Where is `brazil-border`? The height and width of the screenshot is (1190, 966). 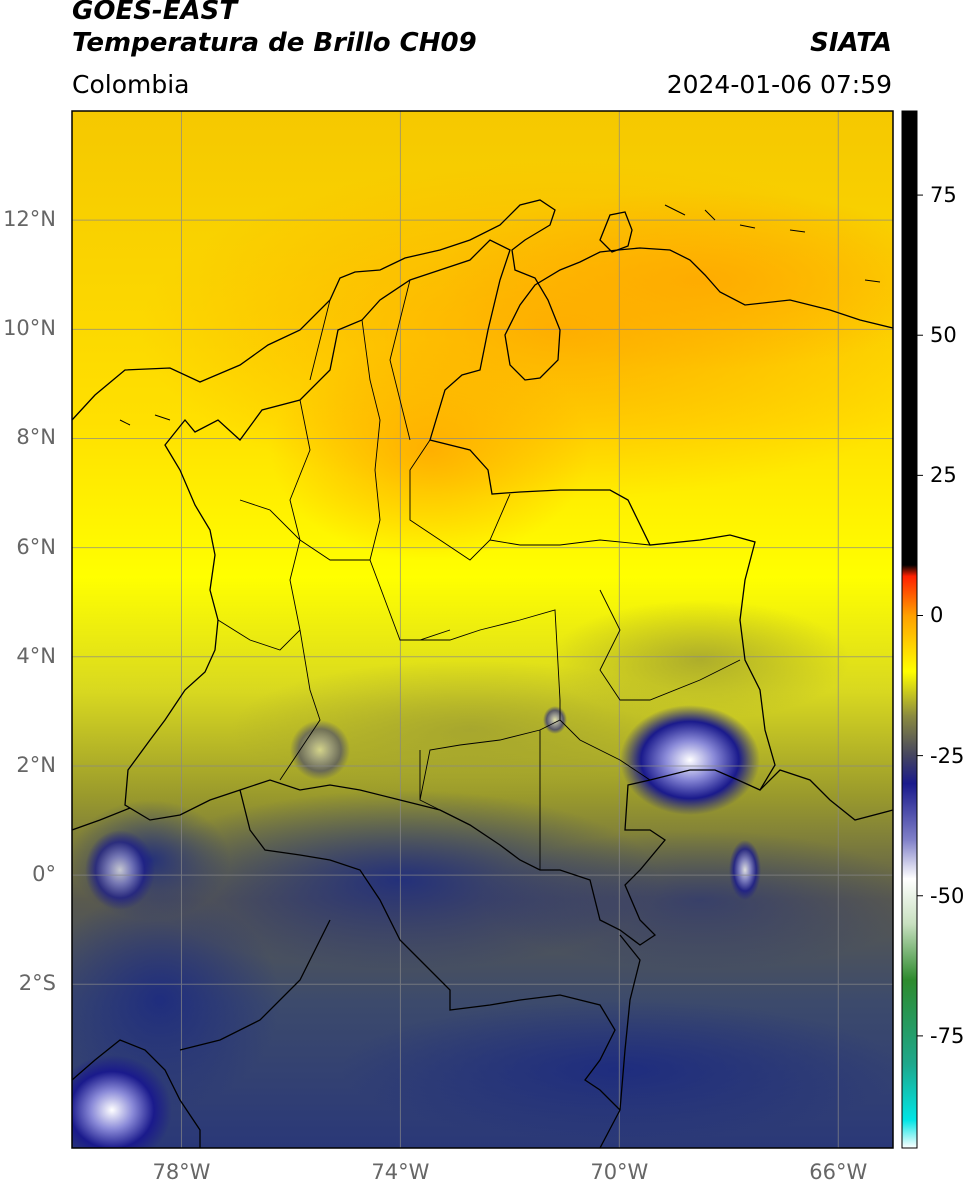 brazil-border is located at coordinates (620, 1041).